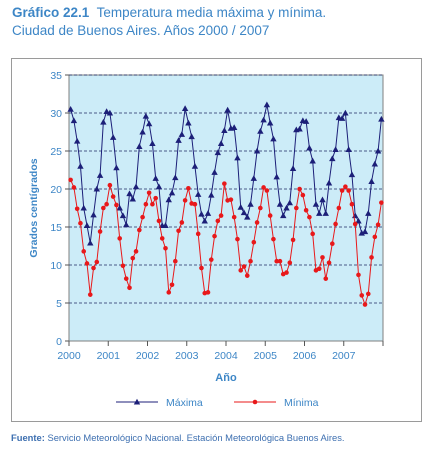 The image size is (431, 454). Describe the element at coordinates (184, 403) in the screenshot. I see `legend-label: Máxima` at that location.